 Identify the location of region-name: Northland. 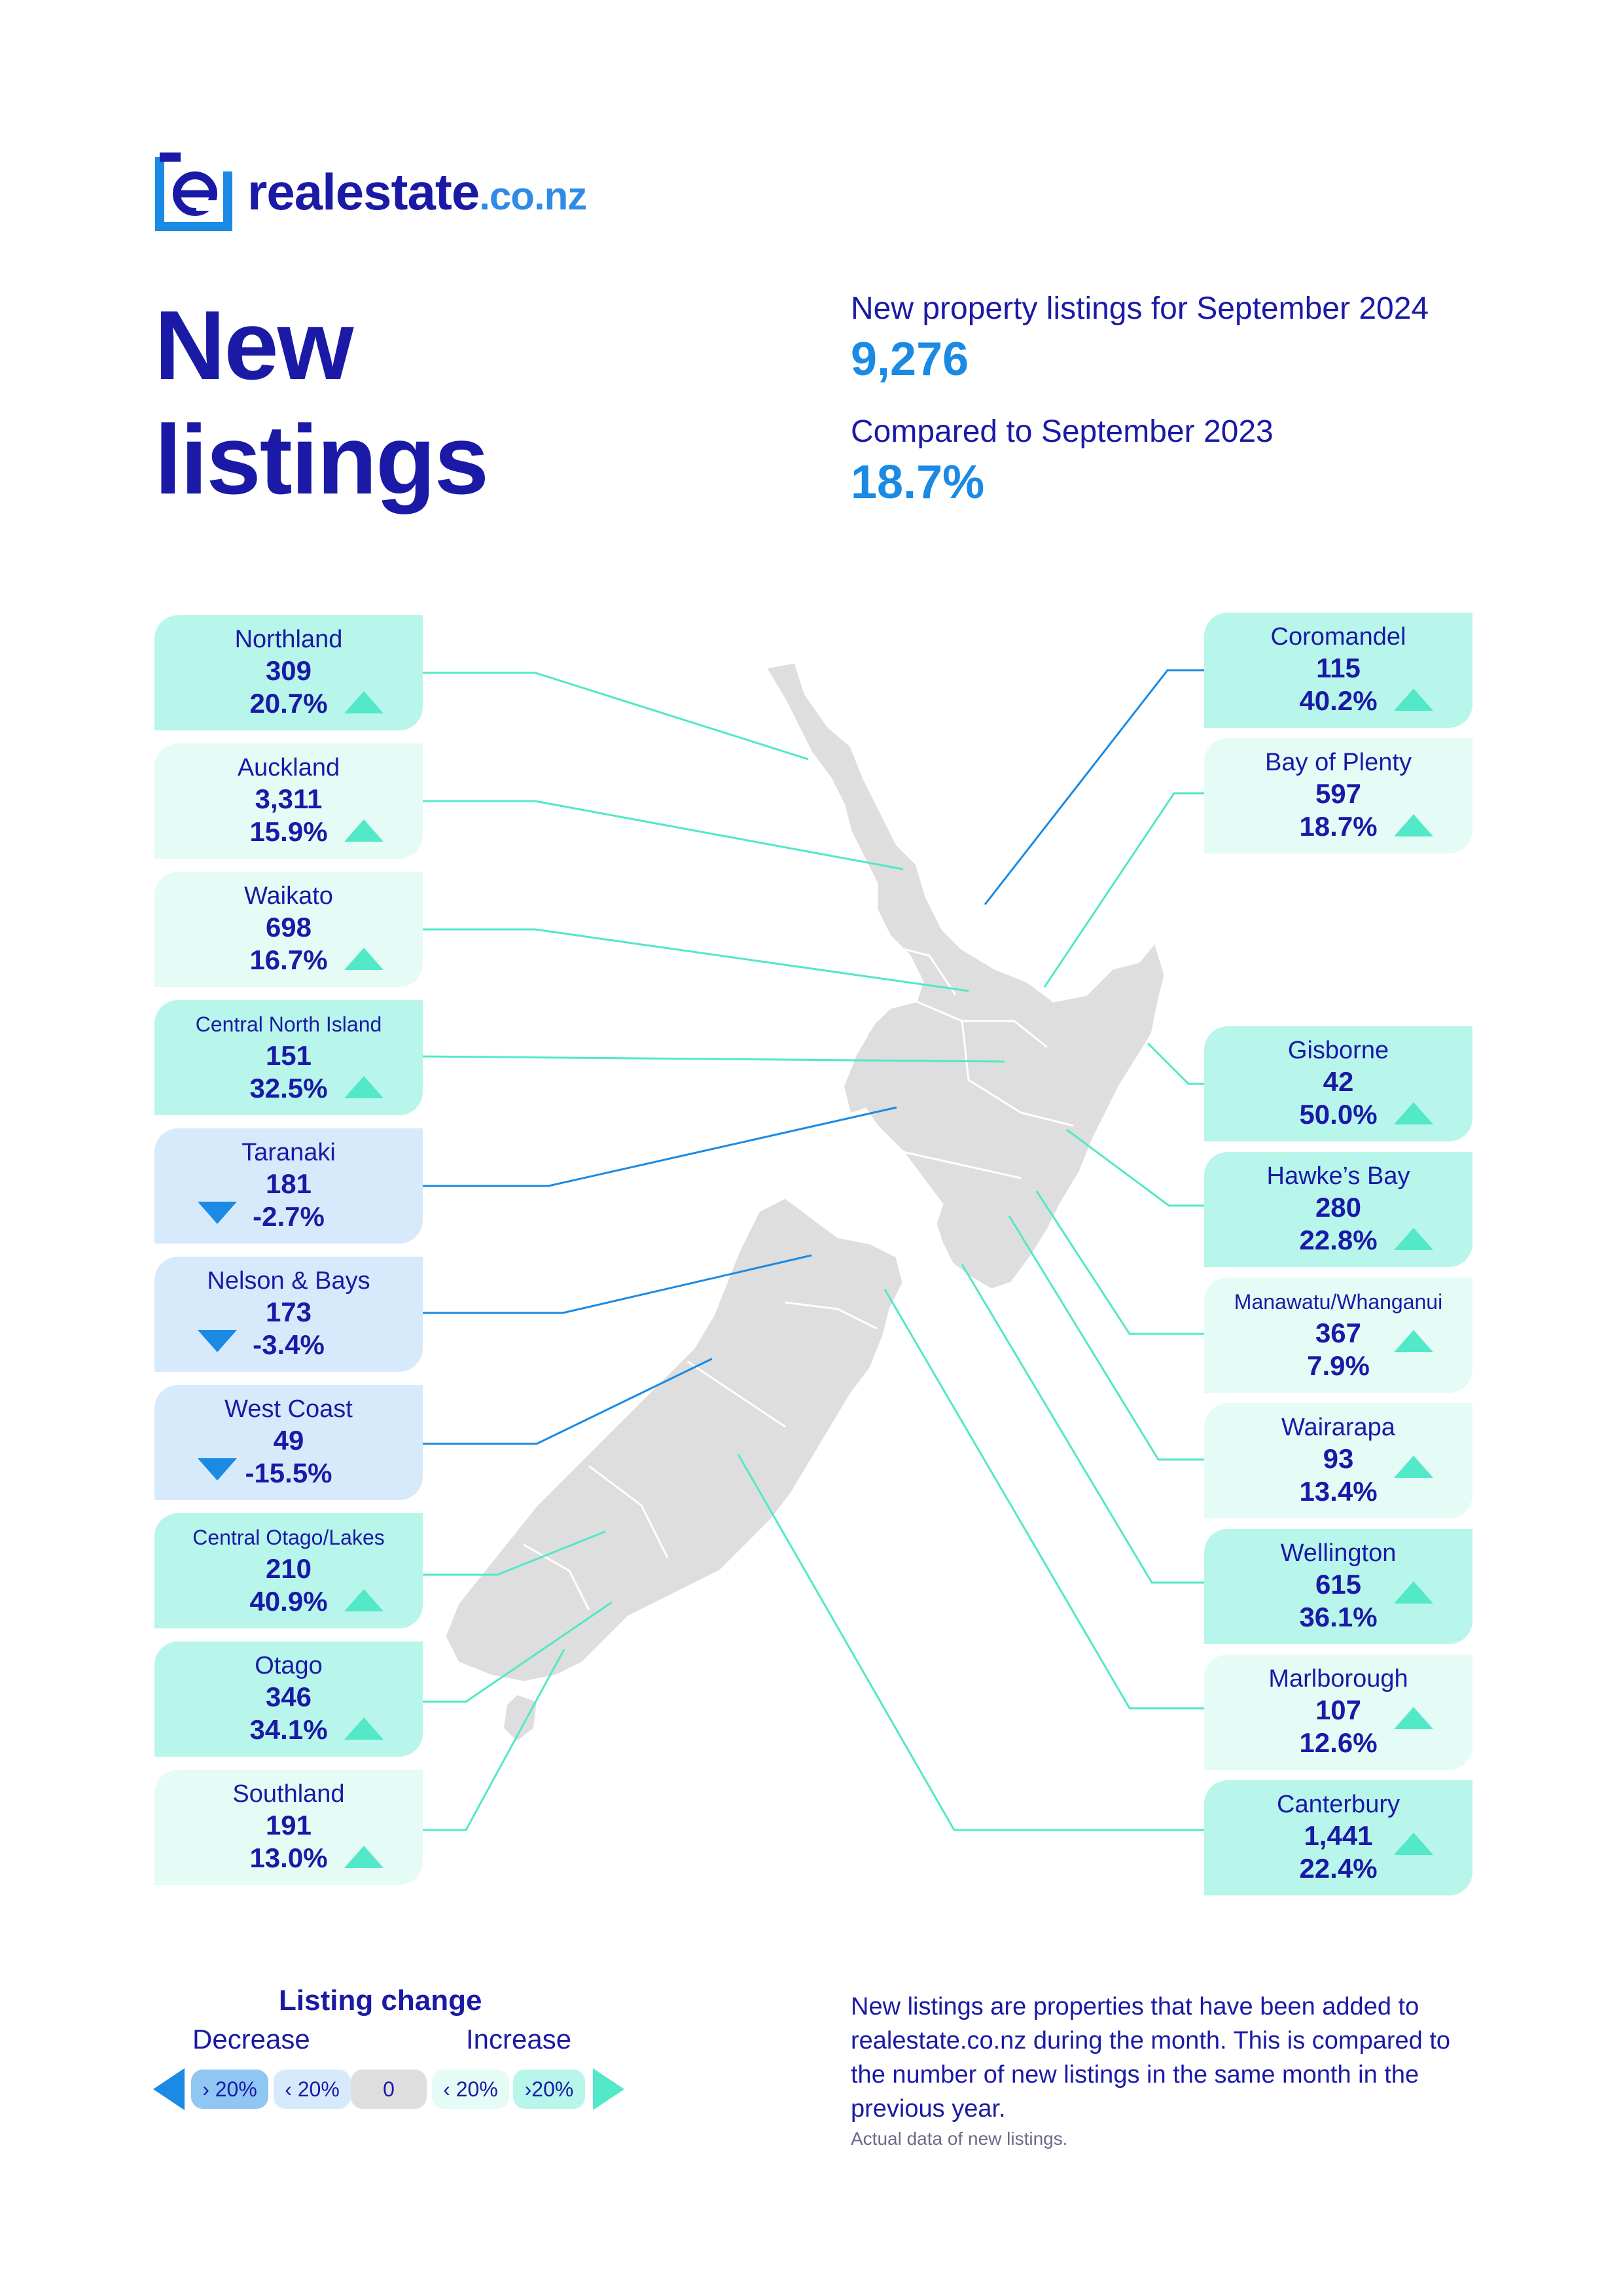
(288, 639).